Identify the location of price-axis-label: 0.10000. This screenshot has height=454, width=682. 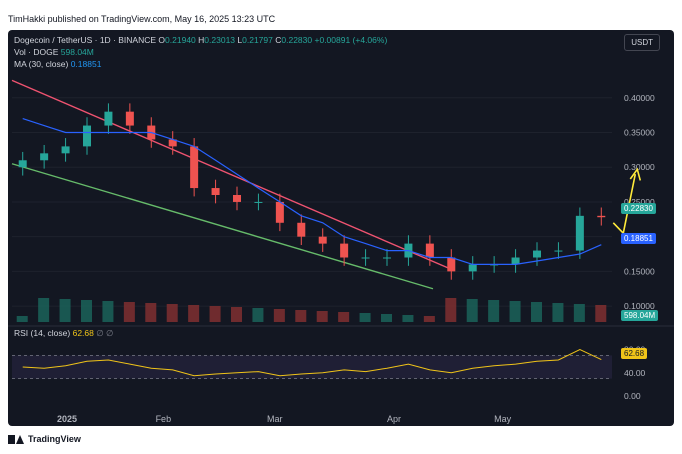
(639, 306).